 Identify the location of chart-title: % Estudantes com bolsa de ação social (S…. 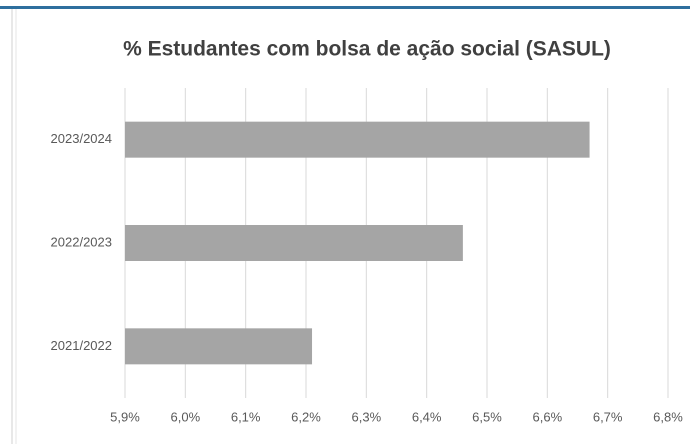
(367, 49).